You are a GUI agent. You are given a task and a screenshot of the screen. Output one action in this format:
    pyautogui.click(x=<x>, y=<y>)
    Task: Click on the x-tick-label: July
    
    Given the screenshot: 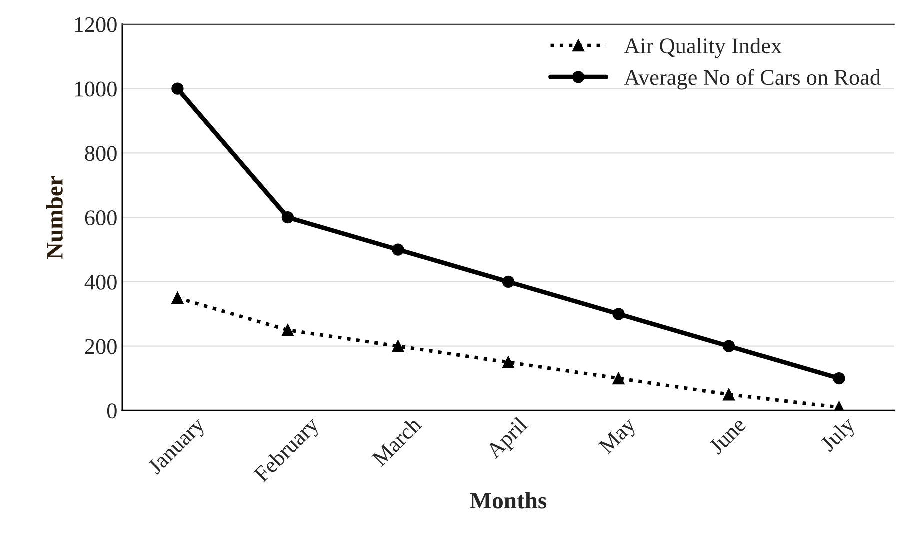 What is the action you would take?
    pyautogui.click(x=839, y=436)
    